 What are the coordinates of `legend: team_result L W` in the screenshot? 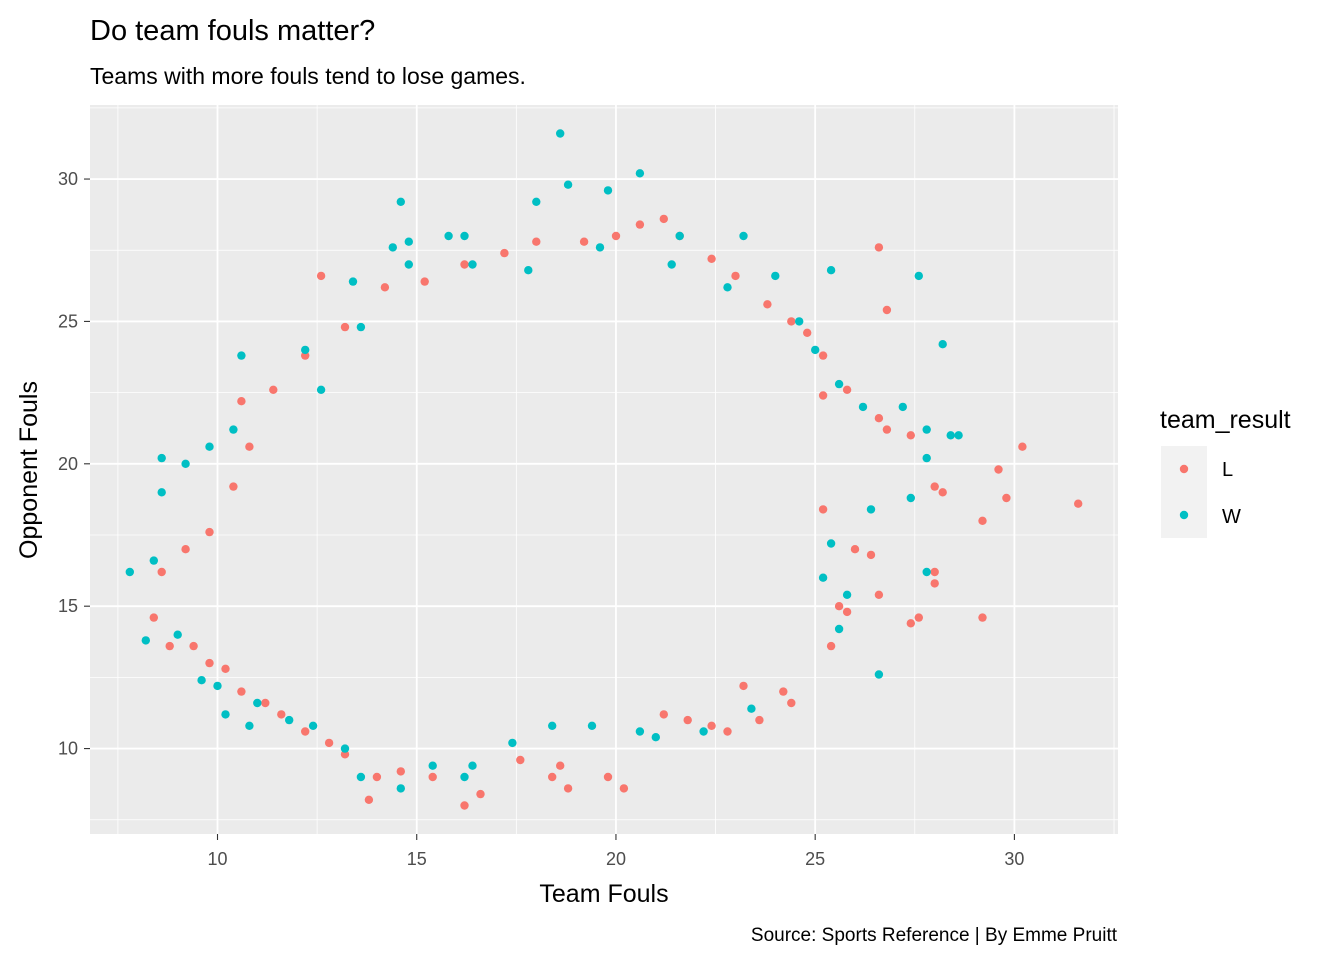 It's located at (1225, 472).